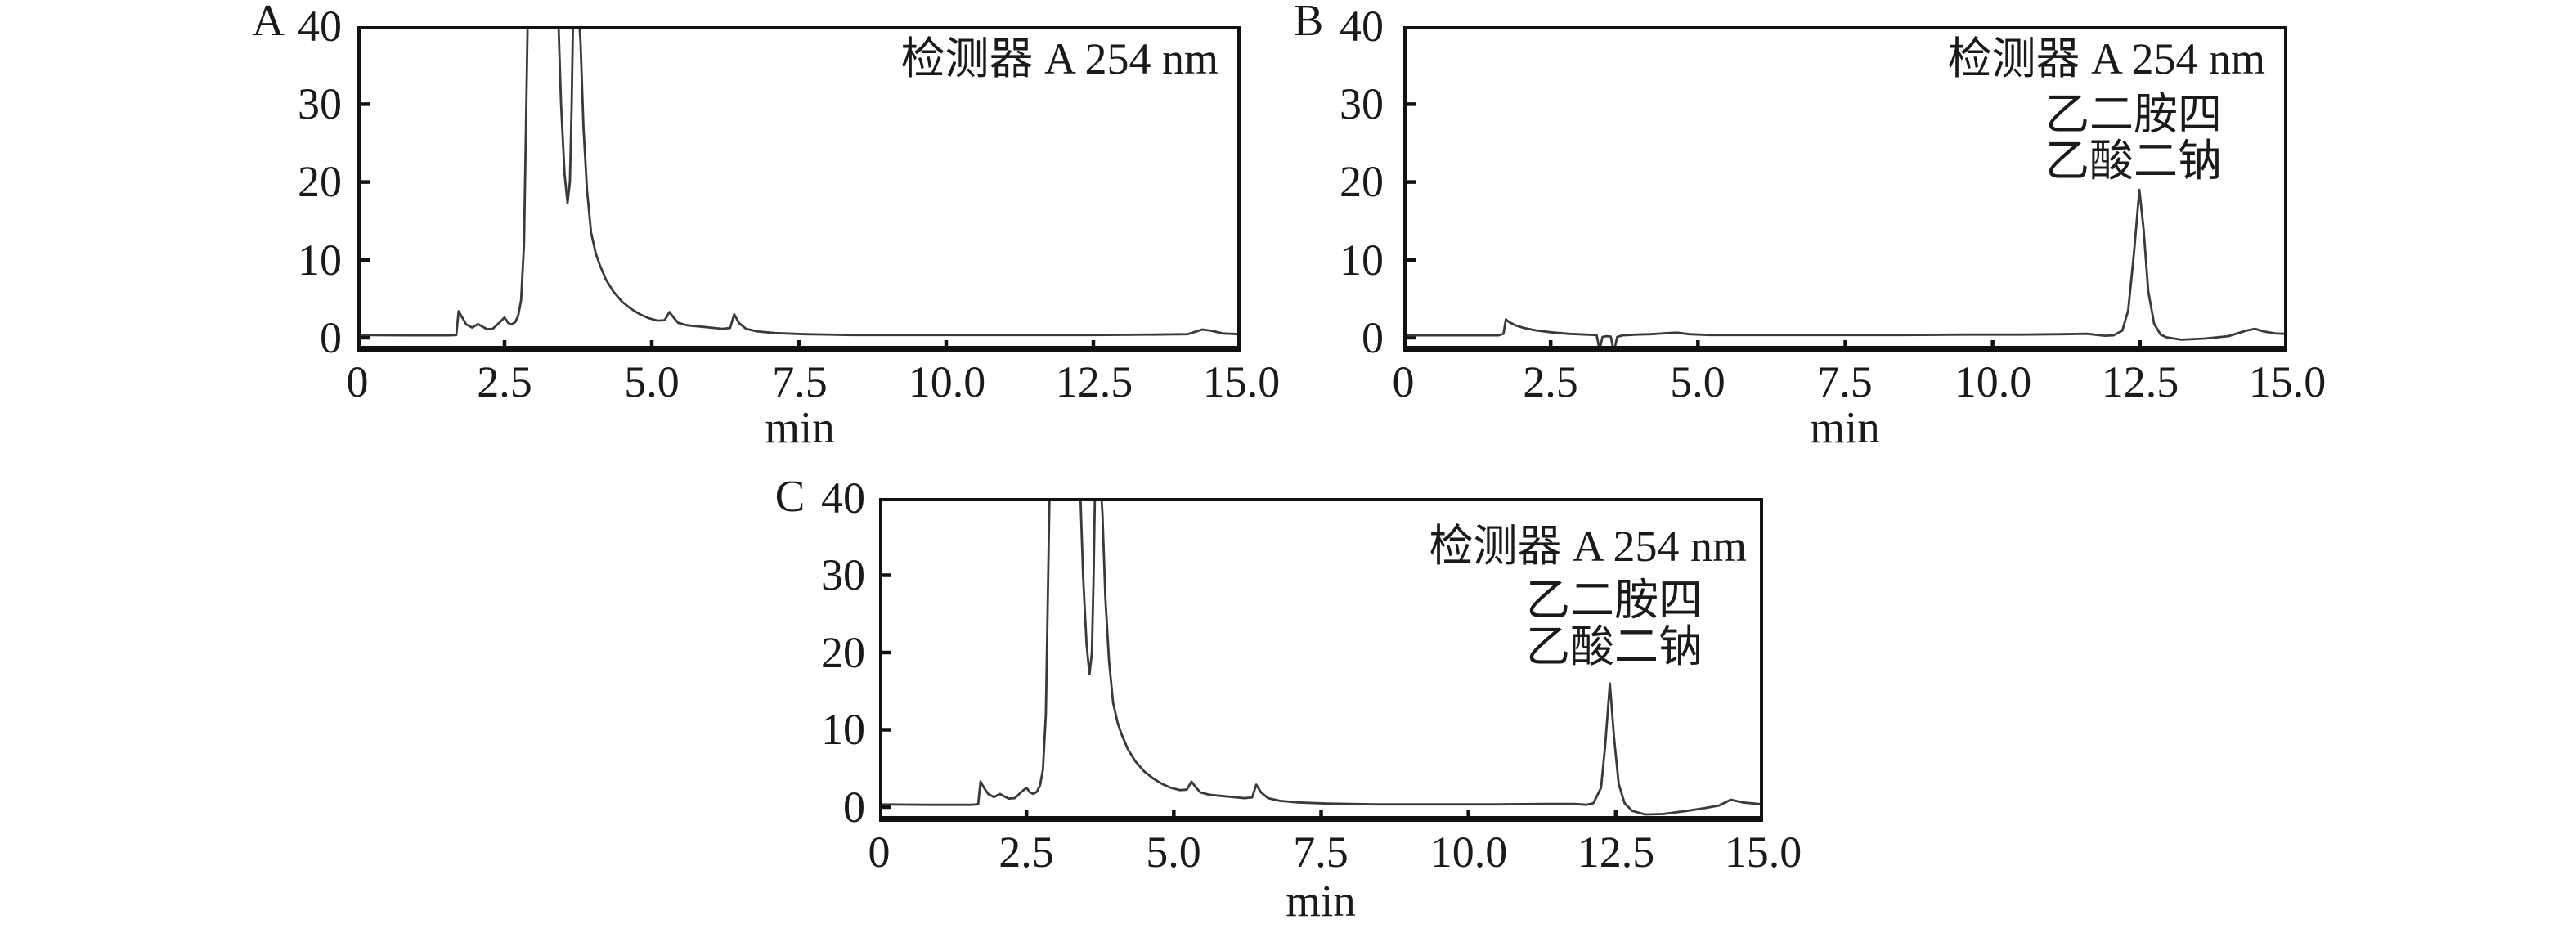  What do you see at coordinates (268, 23) in the screenshot?
I see `panel-letter-a: A` at bounding box center [268, 23].